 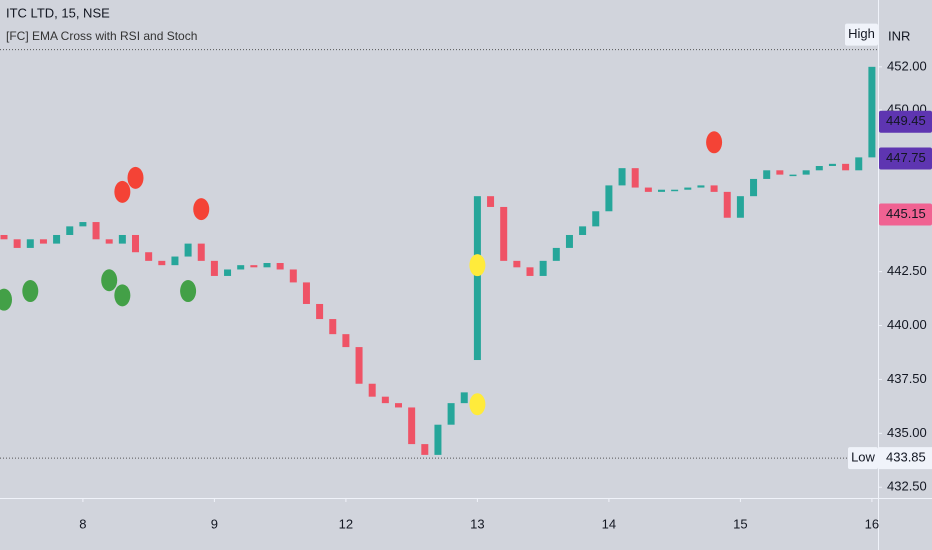 I want to click on low-price-badge, so click(x=905, y=458).